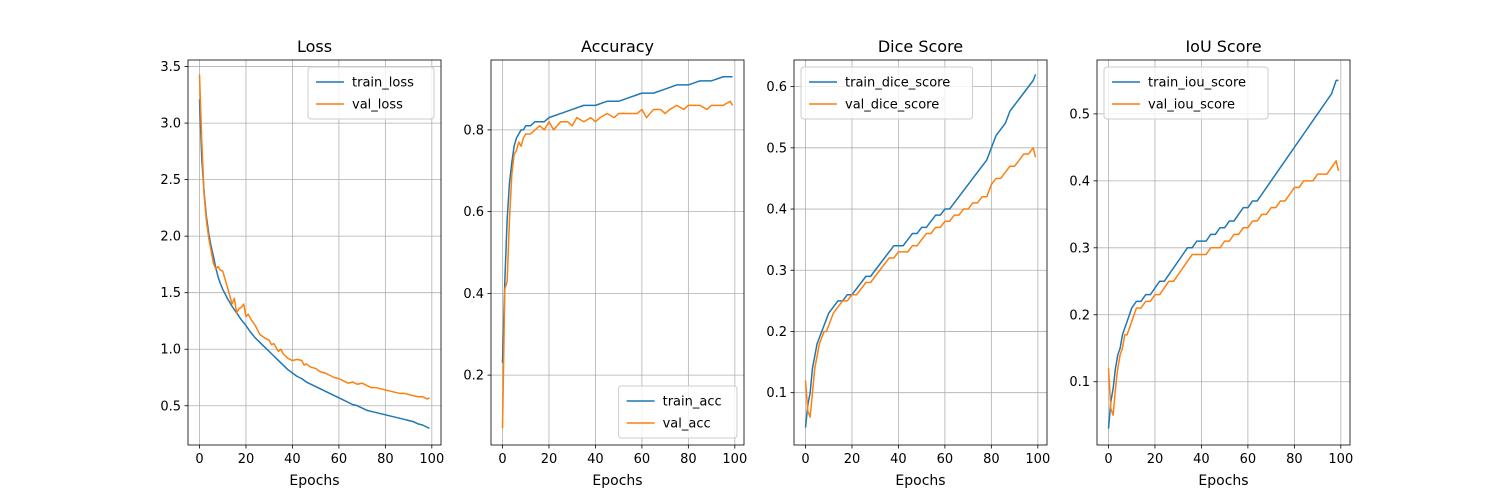 The height and width of the screenshot is (500, 1500). I want to click on legend-label-train-acc: train_acc, so click(692, 402).